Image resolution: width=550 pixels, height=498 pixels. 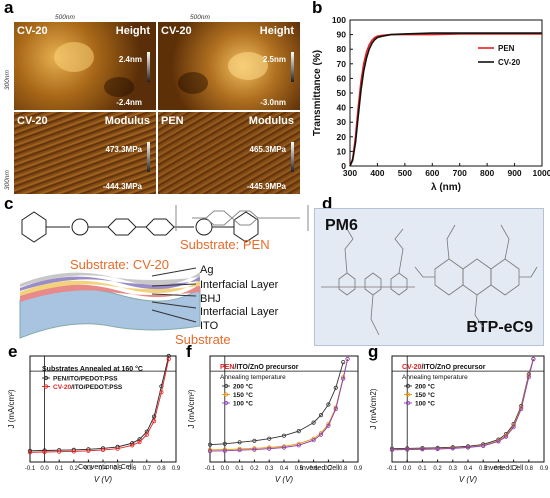 I want to click on y-tick-label: 10, so click(x=342, y=151).